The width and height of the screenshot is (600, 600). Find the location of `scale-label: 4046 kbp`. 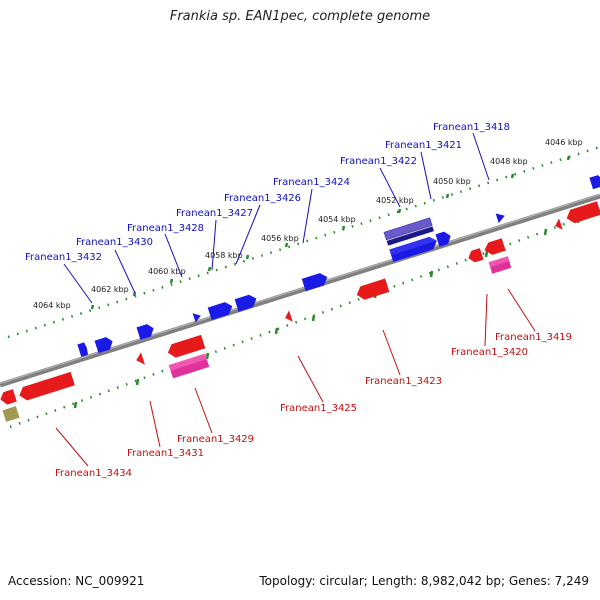

scale-label: 4046 kbp is located at coordinates (564, 142).